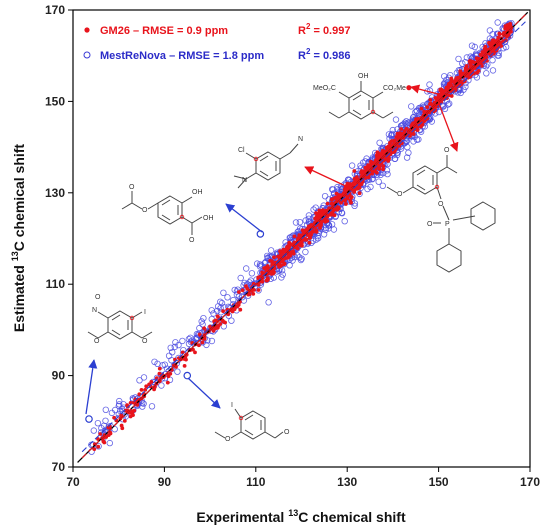  Describe the element at coordinates (164, 31) in the screenshot. I see `legend-label-gm26: GM26 – RMSE = 0.9 ppm` at that location.